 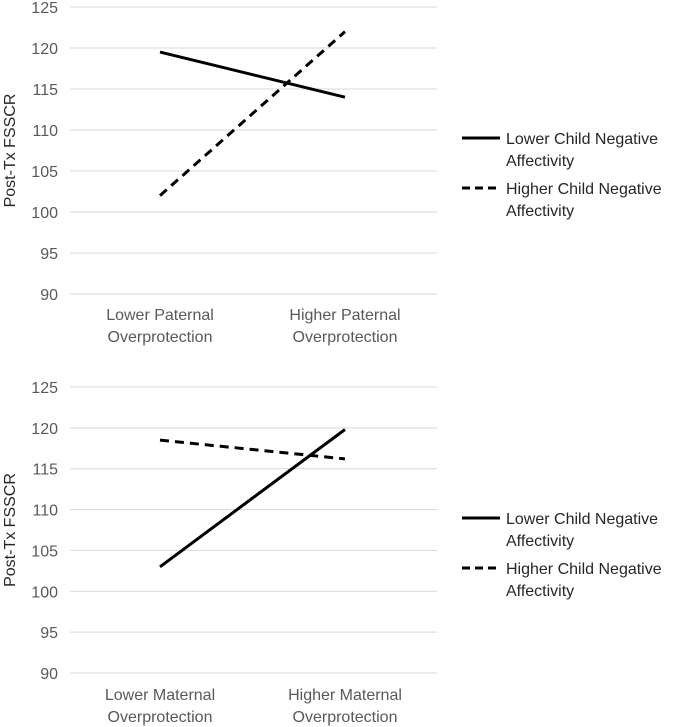 I want to click on x-category-label: Lower Maternal, so click(x=160, y=695).